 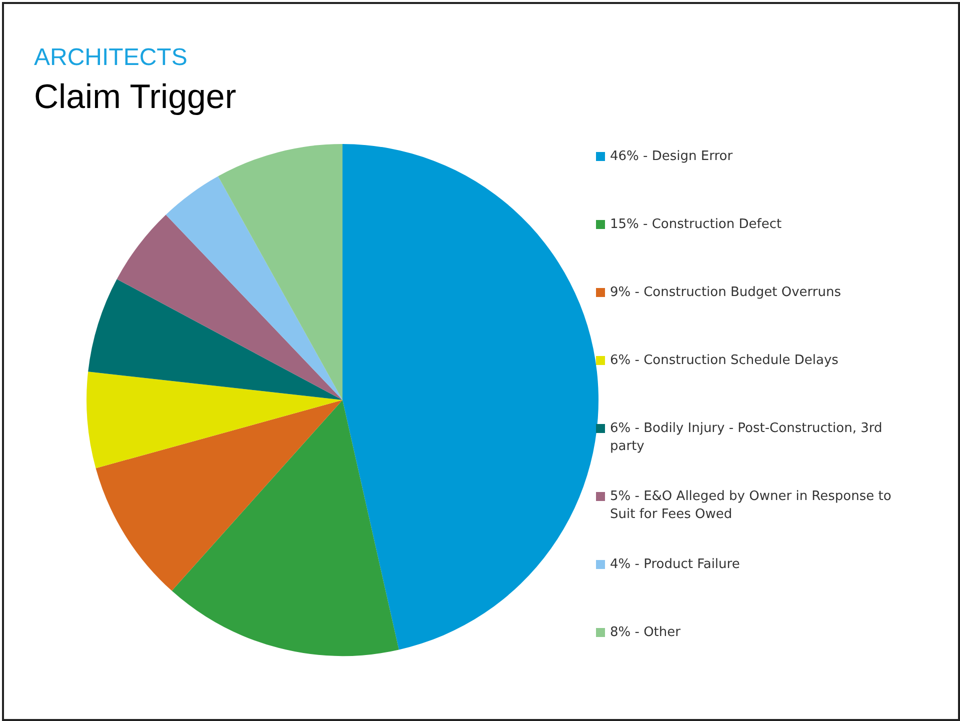 I want to click on legend-label: 15% - Construction Defect, so click(x=696, y=225).